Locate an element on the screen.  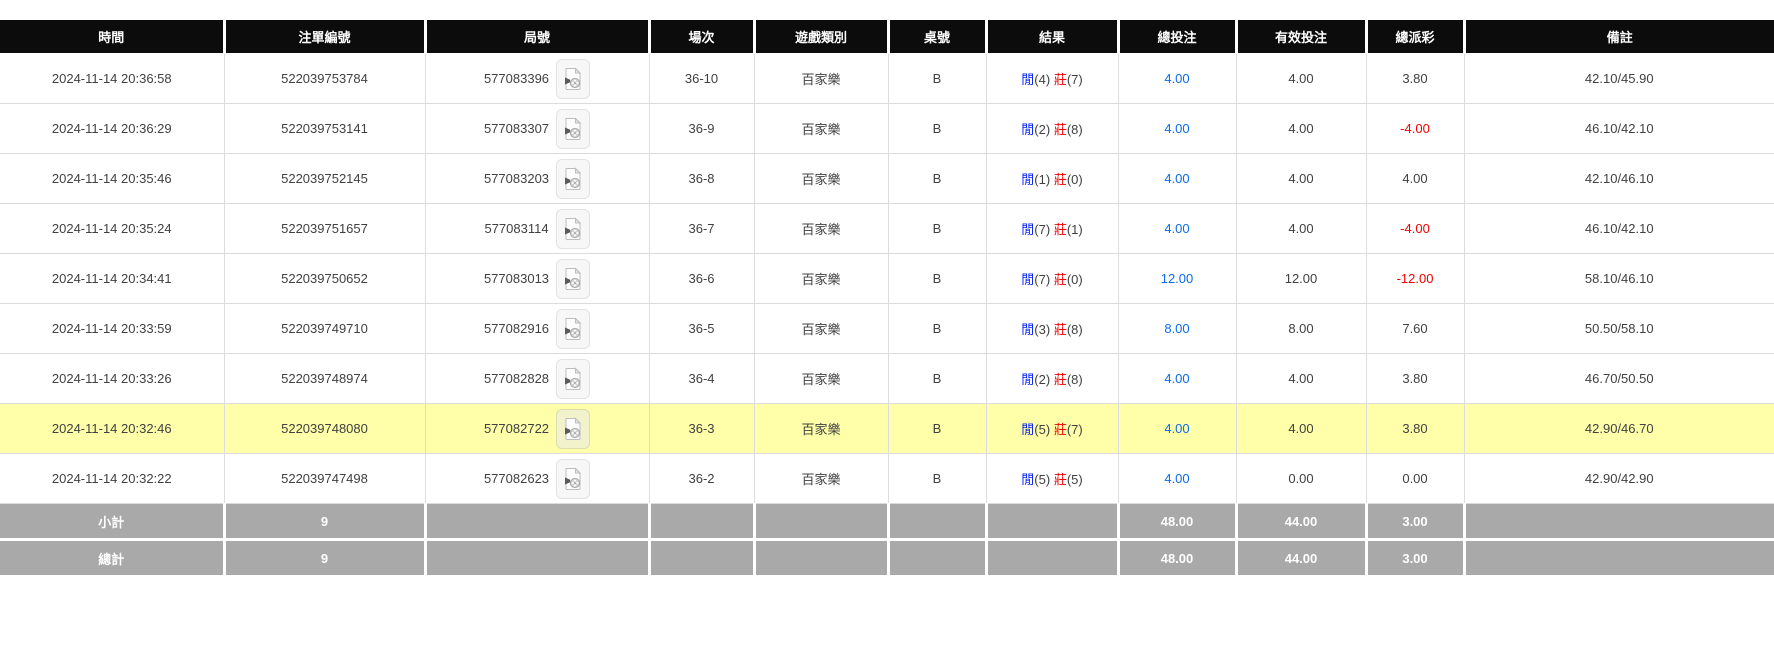
cell-result: 閒(5) 莊(5) is located at coordinates (1052, 478).